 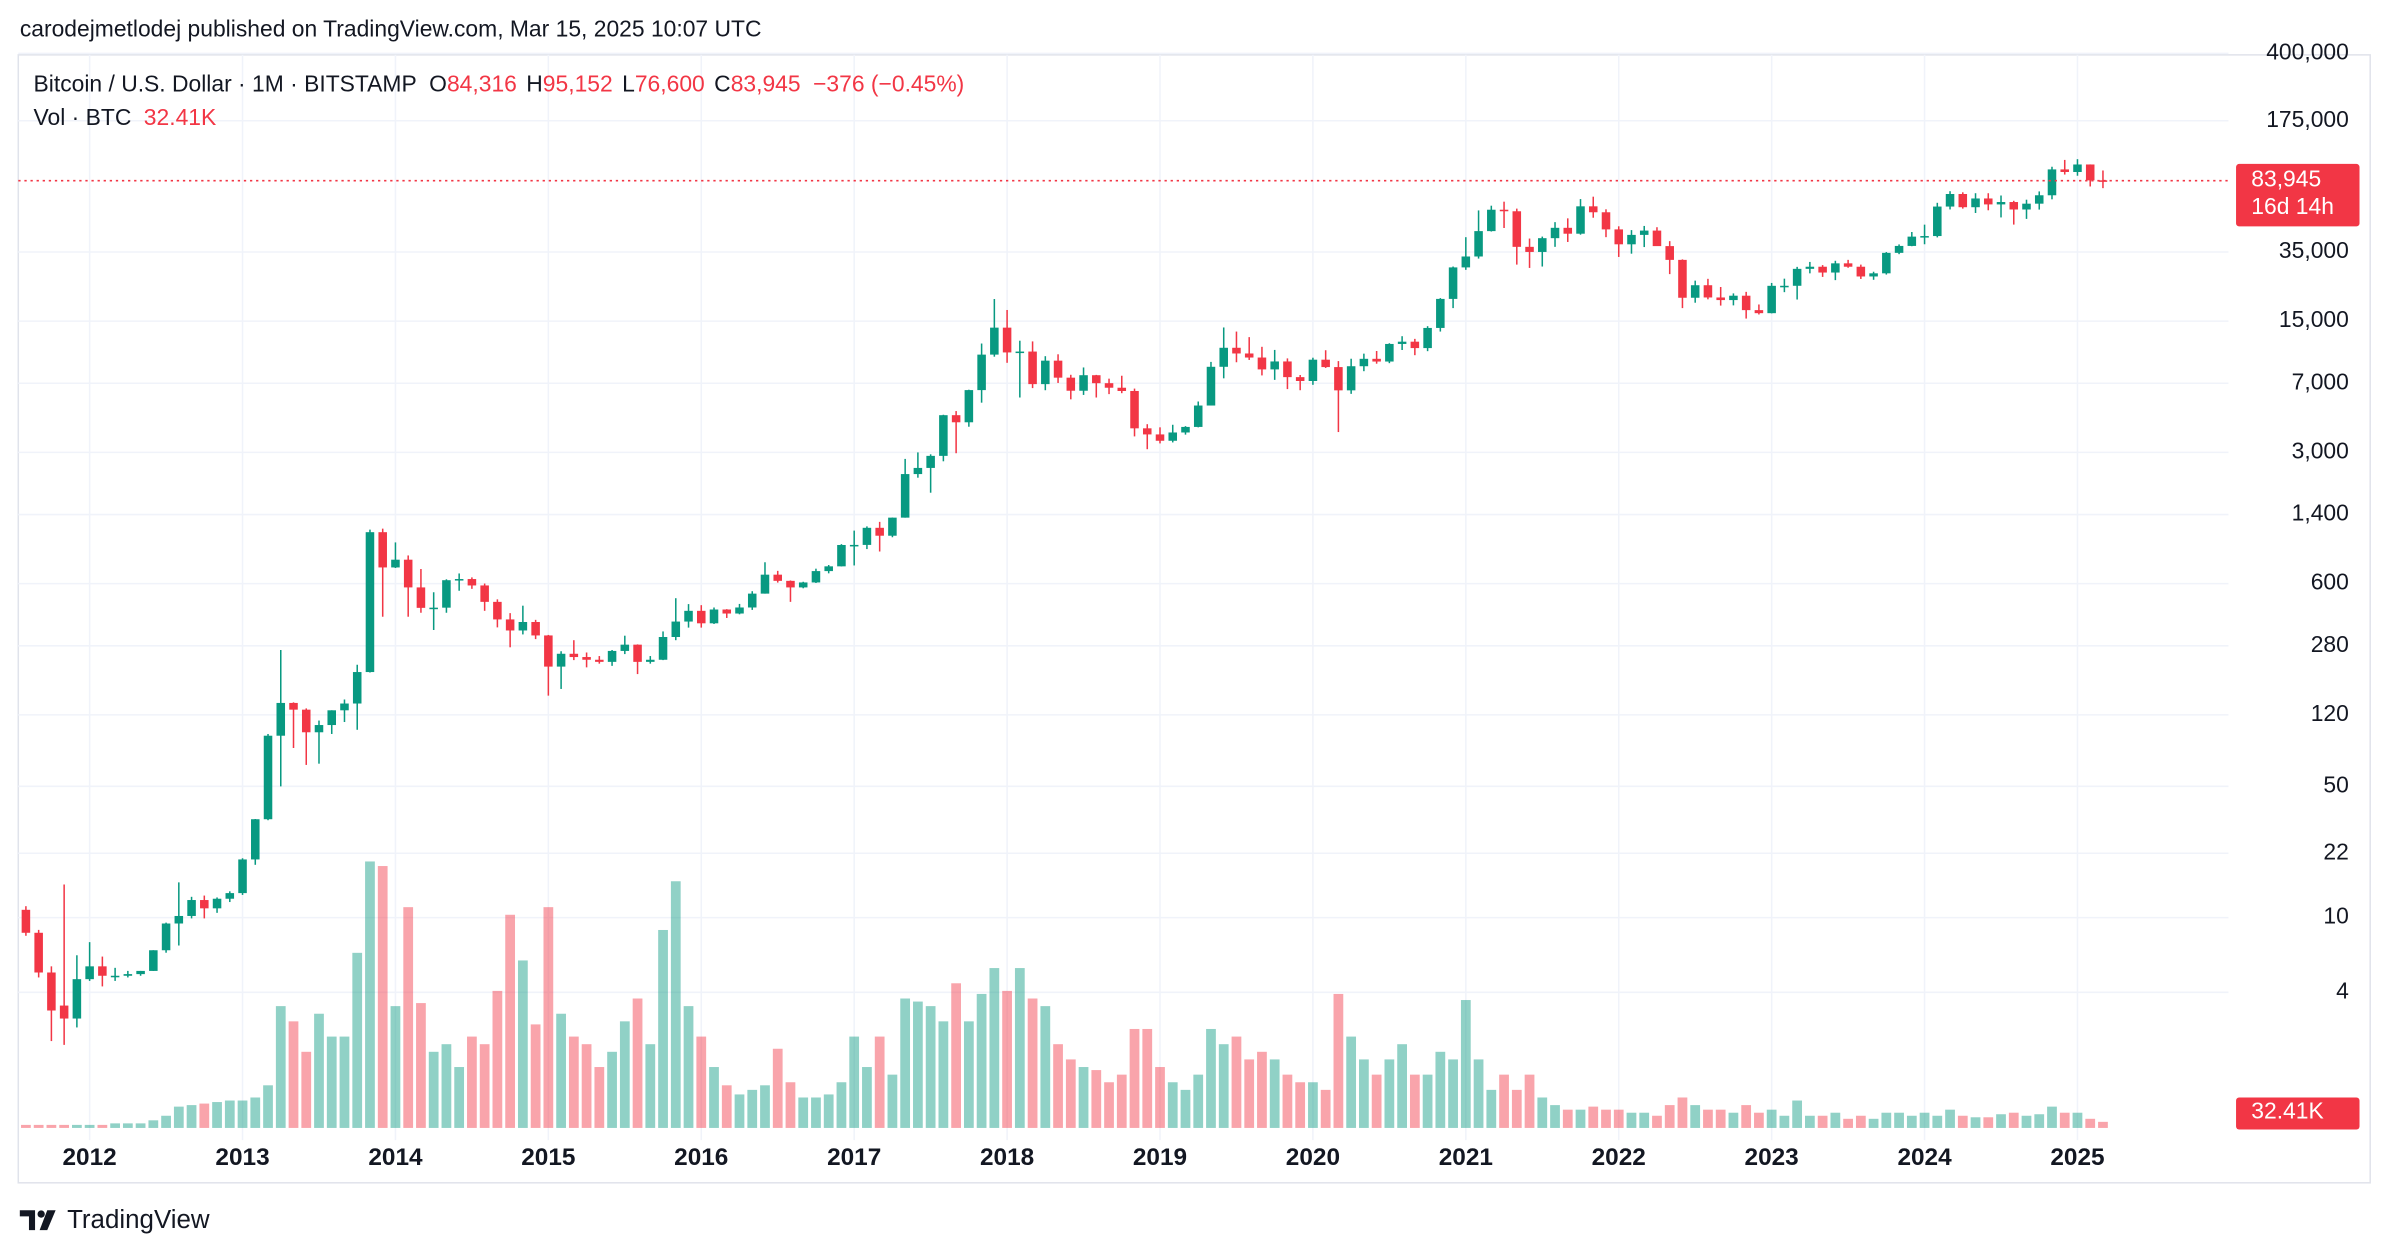 I want to click on y-tick-label: 7,000, so click(x=2320, y=381).